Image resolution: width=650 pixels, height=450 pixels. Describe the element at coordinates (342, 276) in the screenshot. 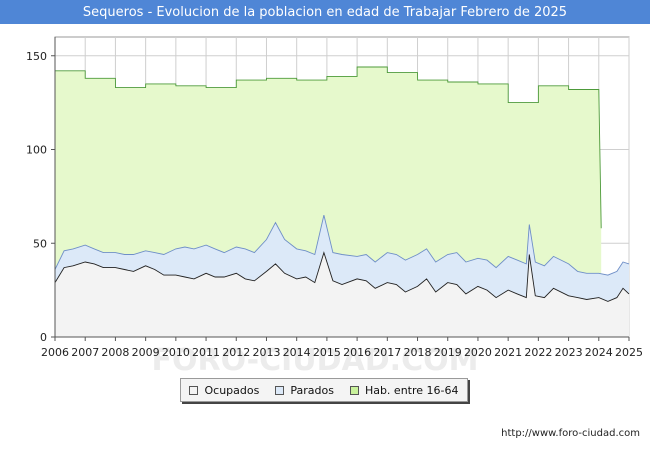

I see `series-line-ocupados` at that location.